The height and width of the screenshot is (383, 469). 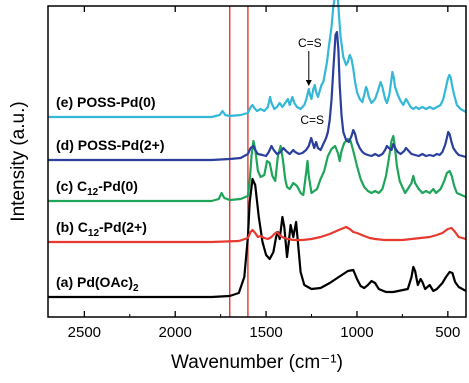 I want to click on x-tick-label: 1500, so click(x=265, y=332).